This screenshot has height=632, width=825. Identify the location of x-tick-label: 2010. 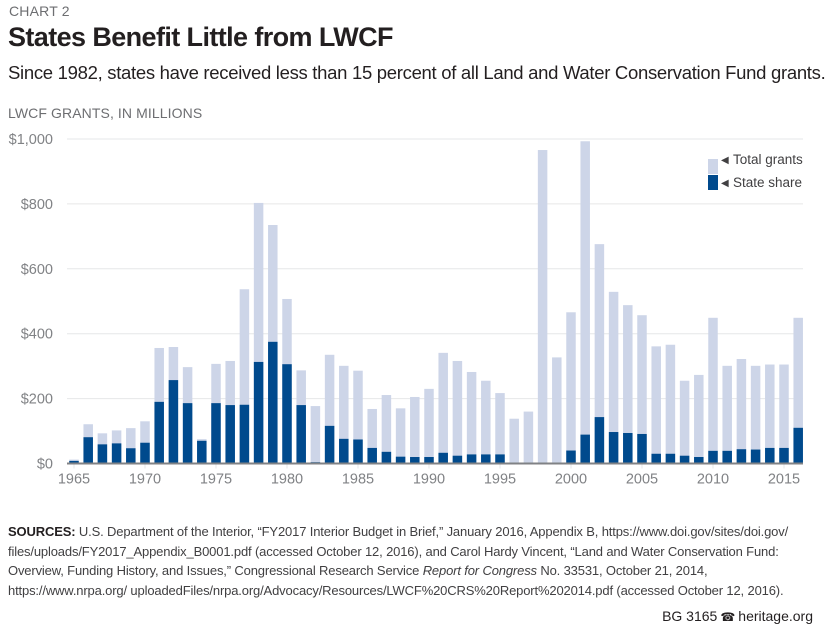
(713, 480).